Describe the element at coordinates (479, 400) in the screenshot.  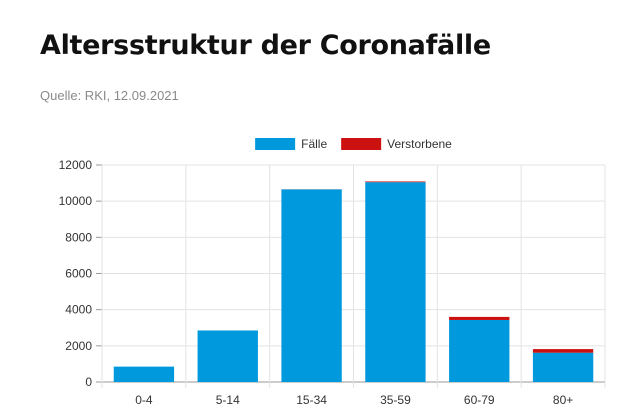
I see `x-tick-label: 60-79` at that location.